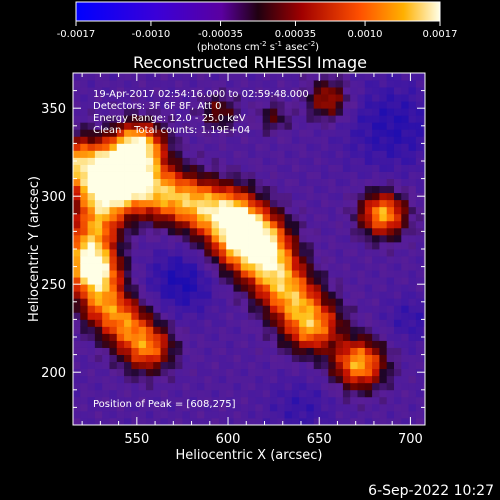 The height and width of the screenshot is (500, 500). I want to click on annotation-peak-position: Position of Peak = [608,275], so click(164, 404).